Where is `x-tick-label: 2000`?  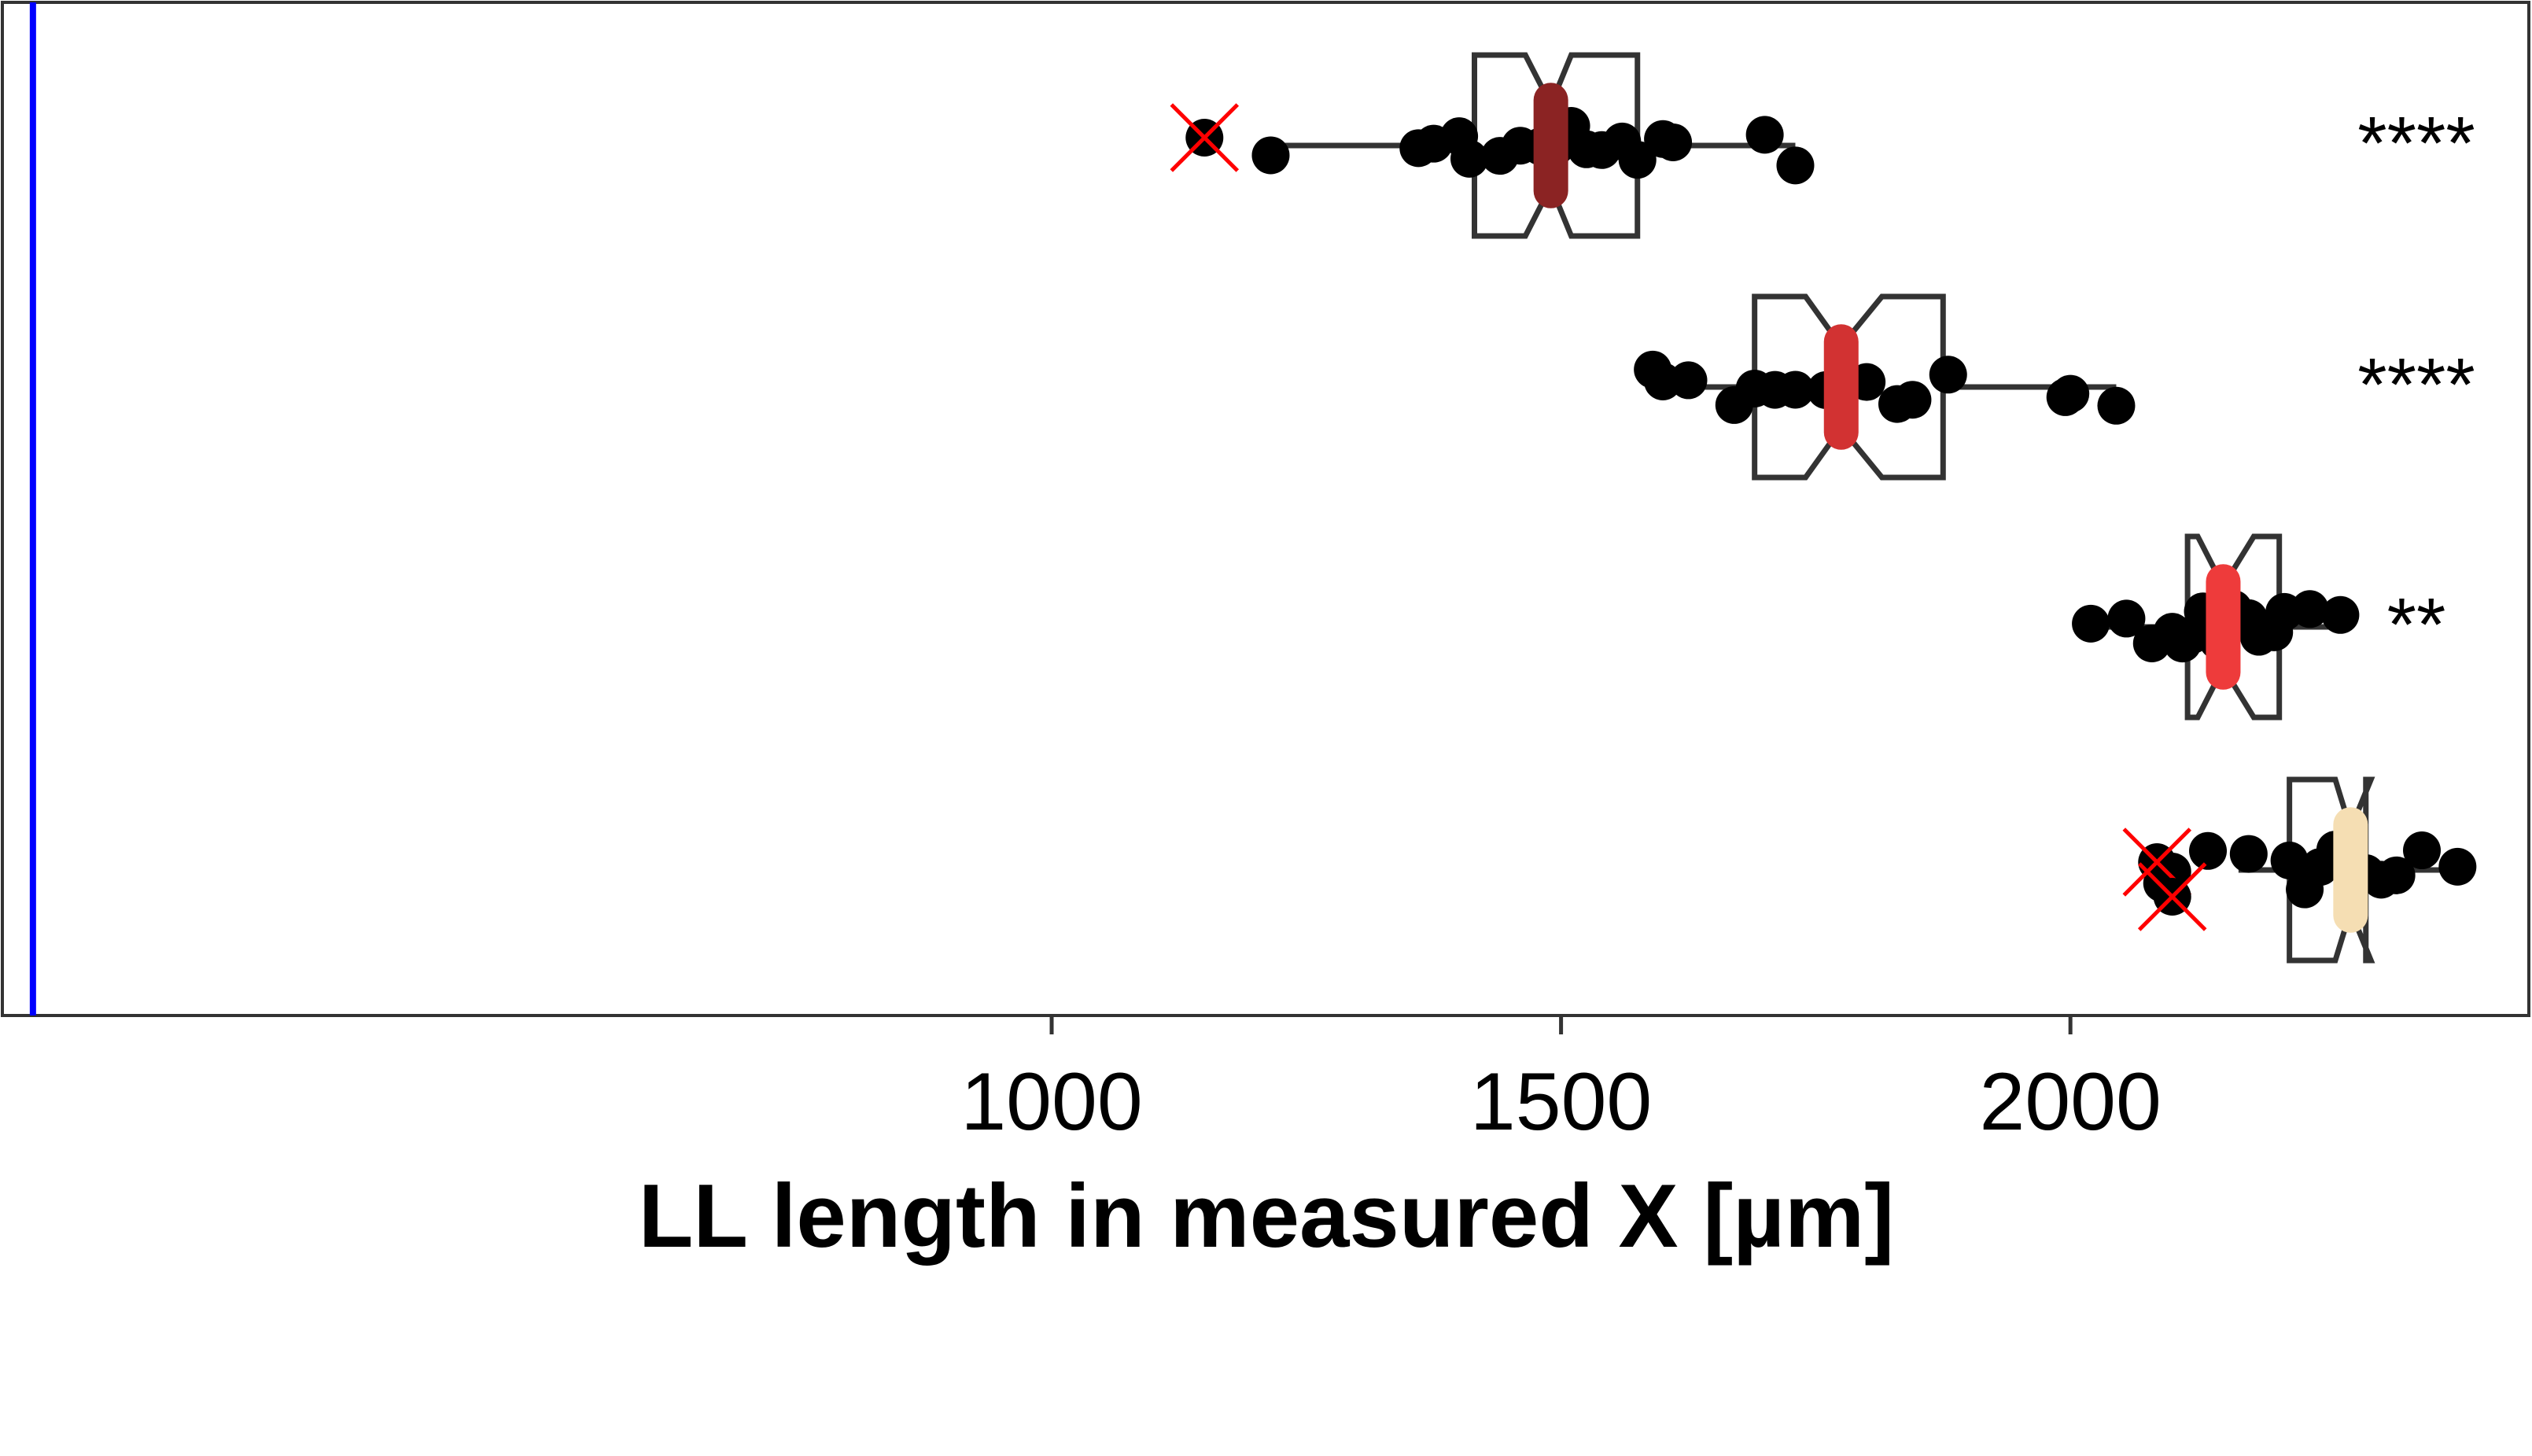
x-tick-label: 2000 is located at coordinates (2070, 1102).